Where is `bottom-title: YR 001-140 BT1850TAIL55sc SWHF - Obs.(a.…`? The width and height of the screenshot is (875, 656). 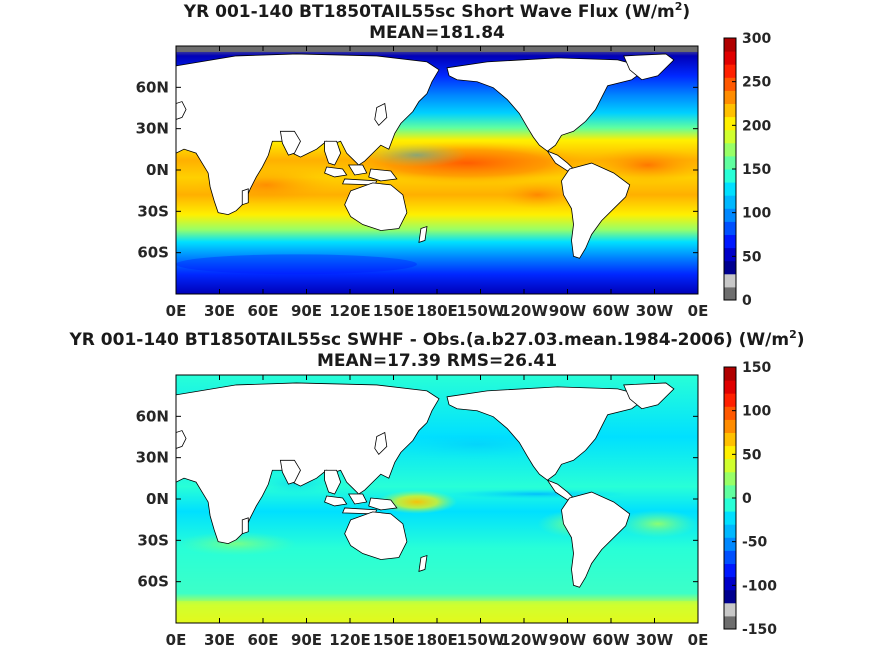 bottom-title: YR 001-140 BT1850TAIL55sc SWHF - Obs.(a.… is located at coordinates (436, 339).